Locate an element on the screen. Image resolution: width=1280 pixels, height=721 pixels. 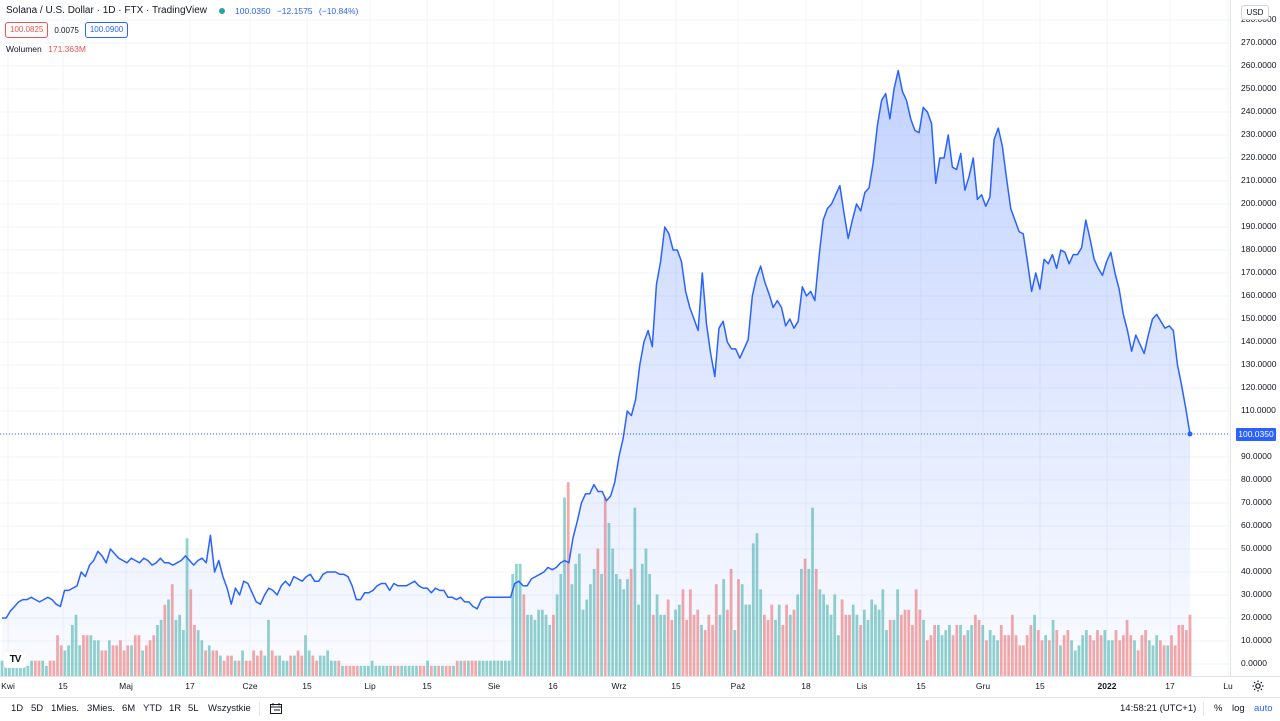
range-3m: 3Mies. is located at coordinates (101, 708).